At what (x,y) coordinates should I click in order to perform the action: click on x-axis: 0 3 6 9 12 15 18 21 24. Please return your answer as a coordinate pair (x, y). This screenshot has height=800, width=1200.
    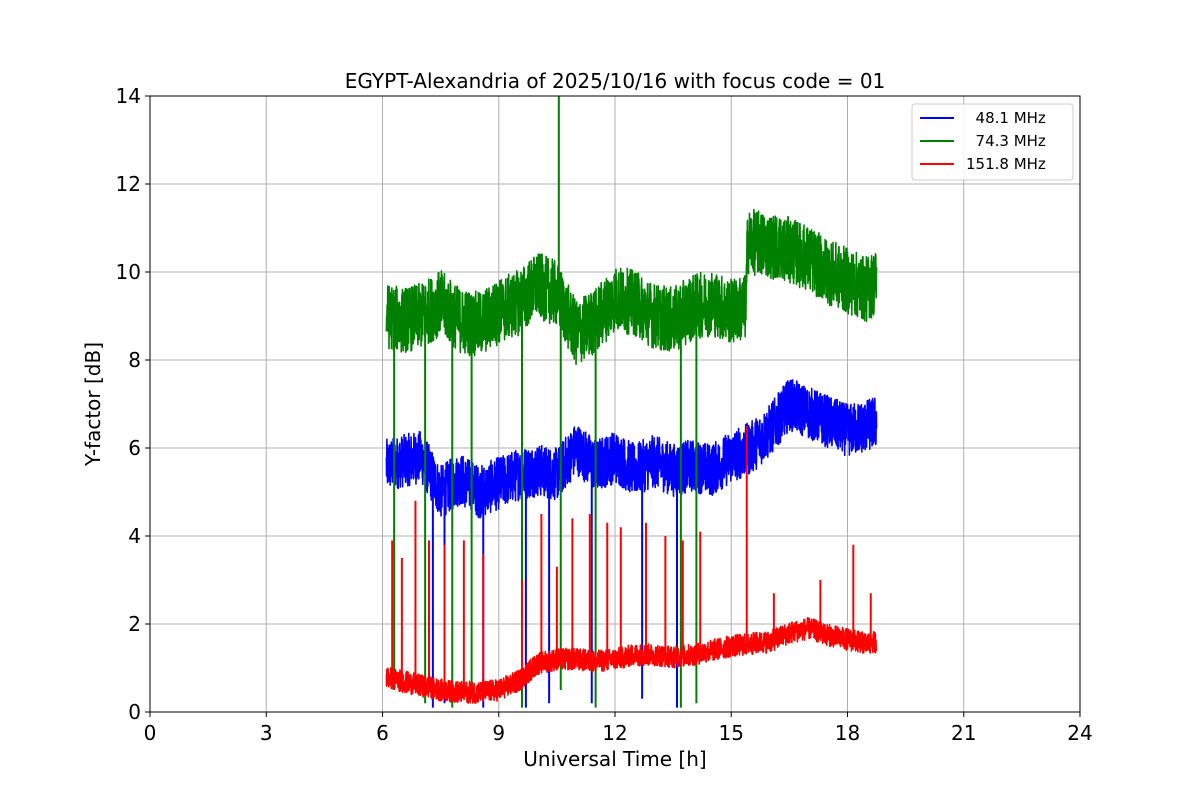
    Looking at the image, I should click on (618, 728).